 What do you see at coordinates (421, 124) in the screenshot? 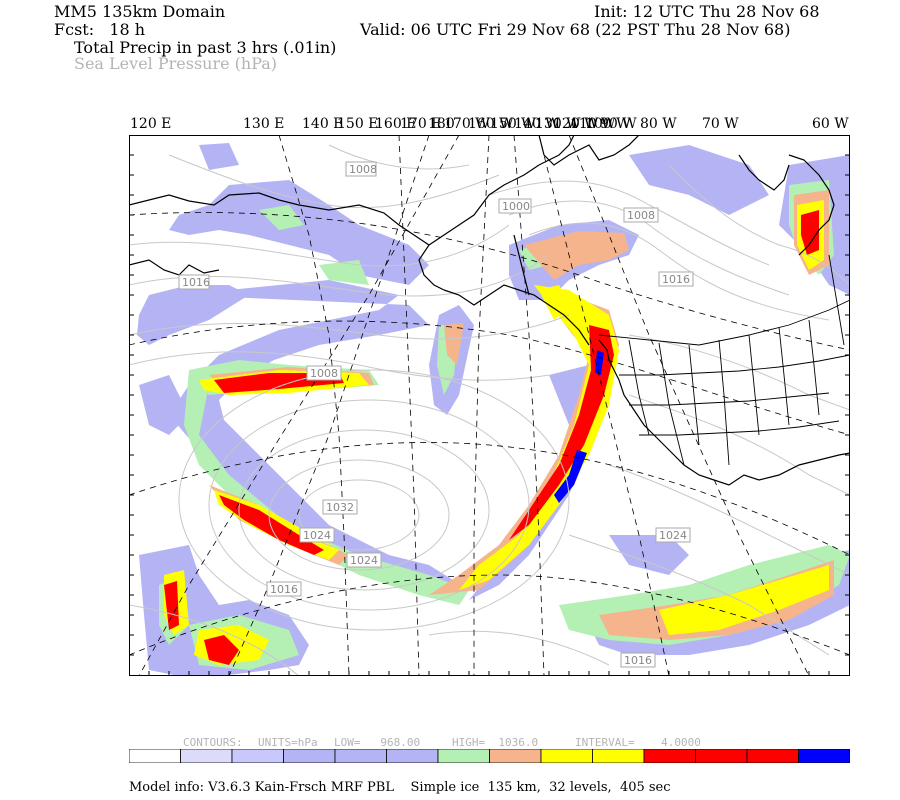
I see `lon-label: 170 E` at bounding box center [421, 124].